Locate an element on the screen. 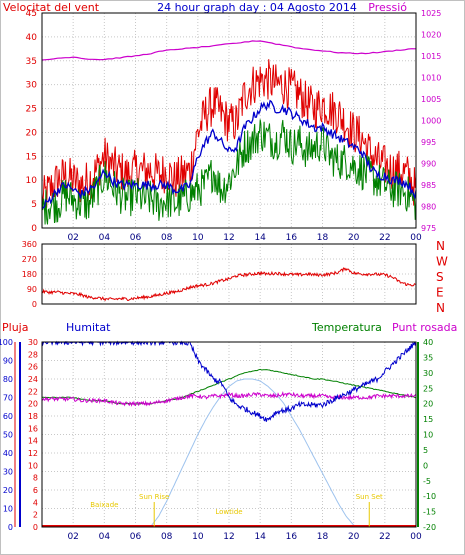 The width and height of the screenshot is (465, 555). x-tick-label: 08 is located at coordinates (167, 537).